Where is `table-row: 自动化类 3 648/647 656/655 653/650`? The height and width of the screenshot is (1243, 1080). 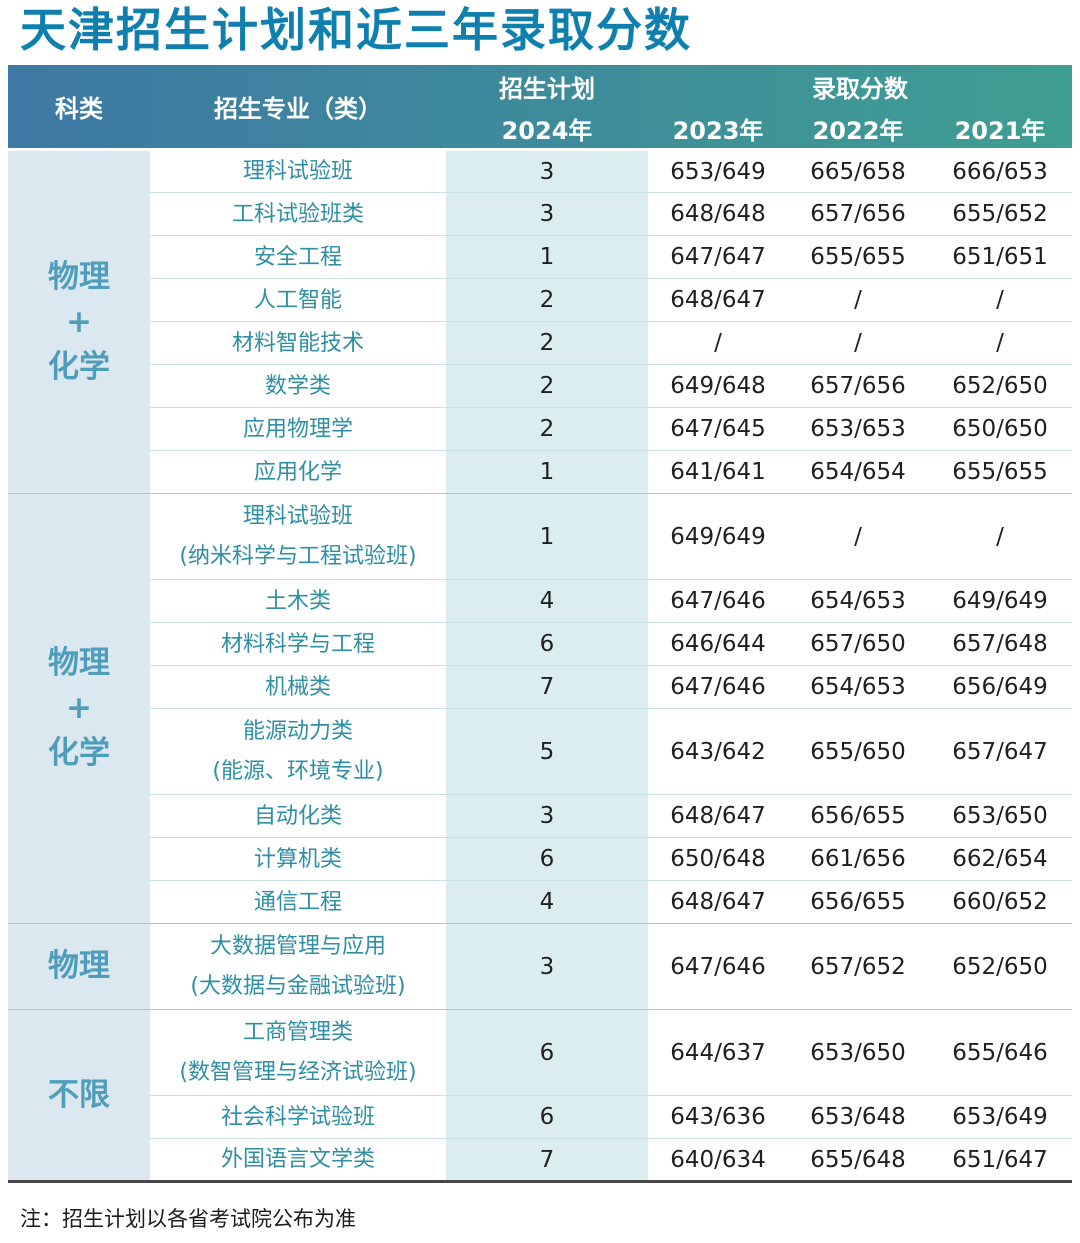 table-row: 自动化类 3 648/647 656/655 653/650 is located at coordinates (540, 816).